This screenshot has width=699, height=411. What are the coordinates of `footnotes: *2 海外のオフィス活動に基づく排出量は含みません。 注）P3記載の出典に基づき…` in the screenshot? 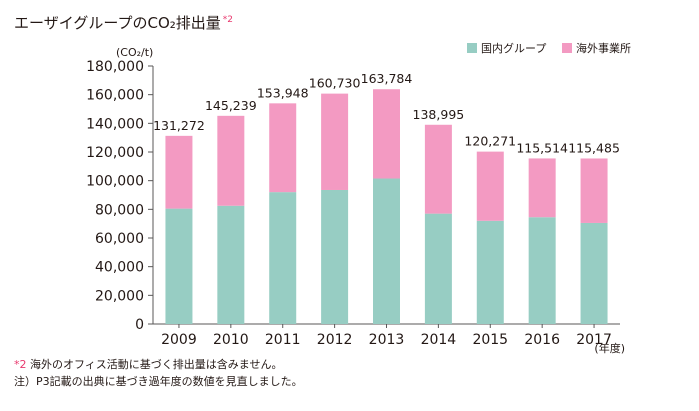 It's located at (158, 373).